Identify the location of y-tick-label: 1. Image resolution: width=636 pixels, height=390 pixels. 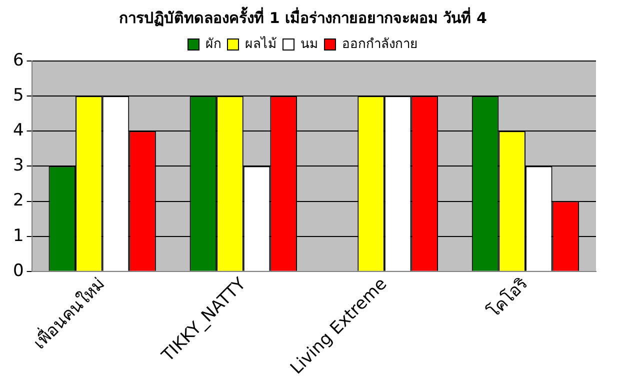
(18, 236).